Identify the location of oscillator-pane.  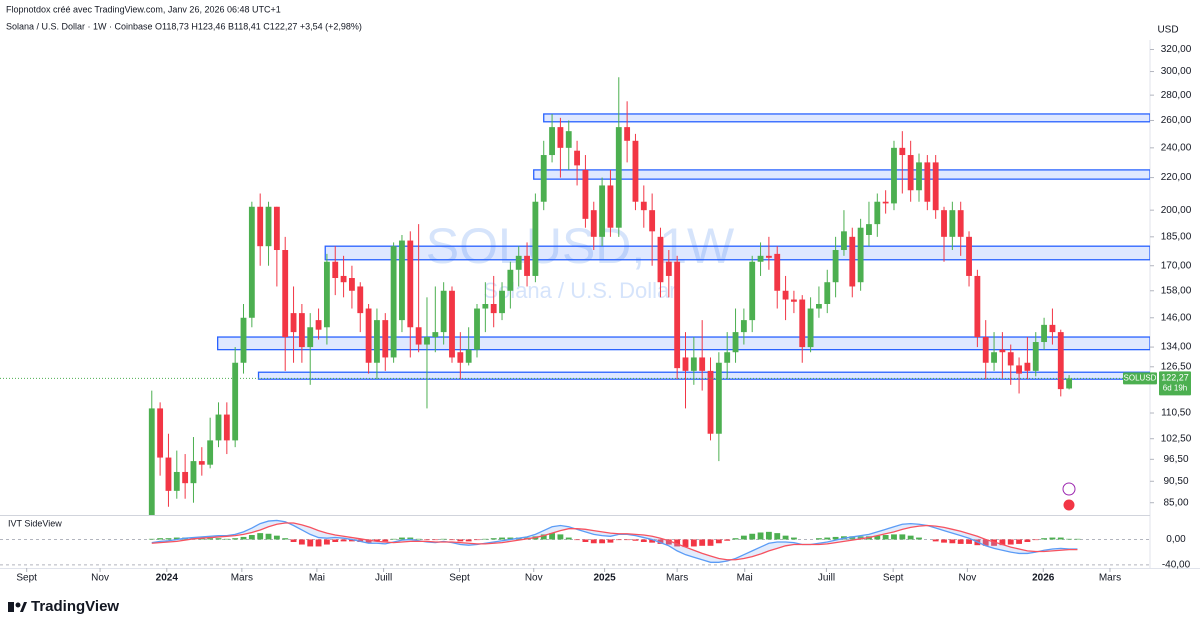
(575, 542).